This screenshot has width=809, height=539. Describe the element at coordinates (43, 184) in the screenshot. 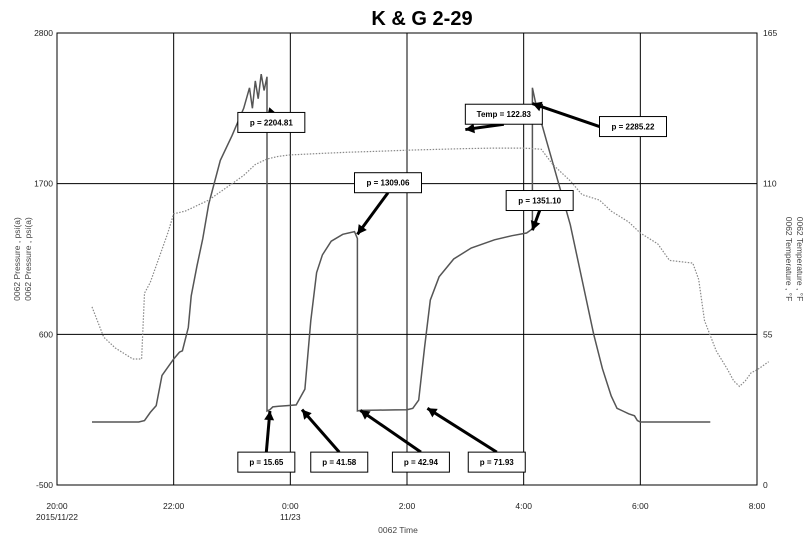

I see `left-tick-label: 1700` at that location.